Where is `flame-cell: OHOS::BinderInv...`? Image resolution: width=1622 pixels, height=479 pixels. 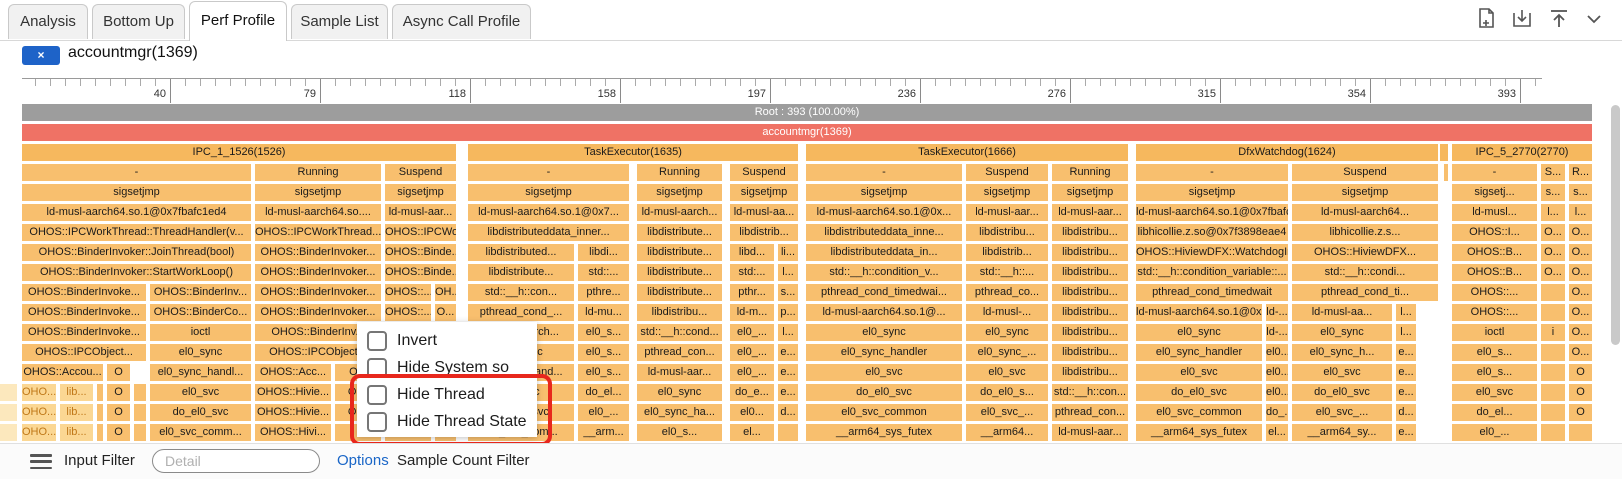
flame-cell: OHOS::BinderInv... is located at coordinates (318, 332).